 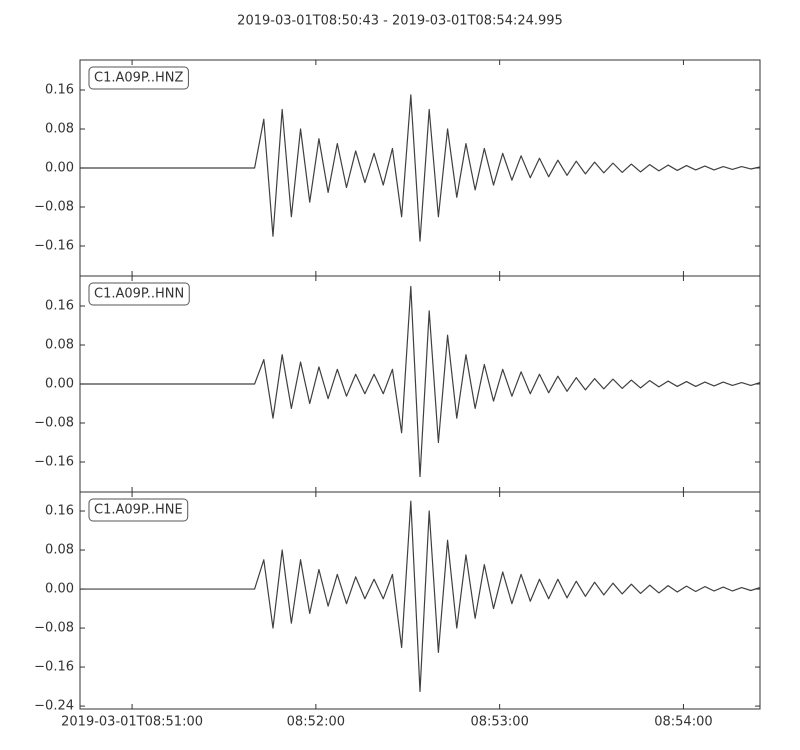 What do you see at coordinates (316, 722) in the screenshot?
I see `x-tick-label: 08:52:00` at bounding box center [316, 722].